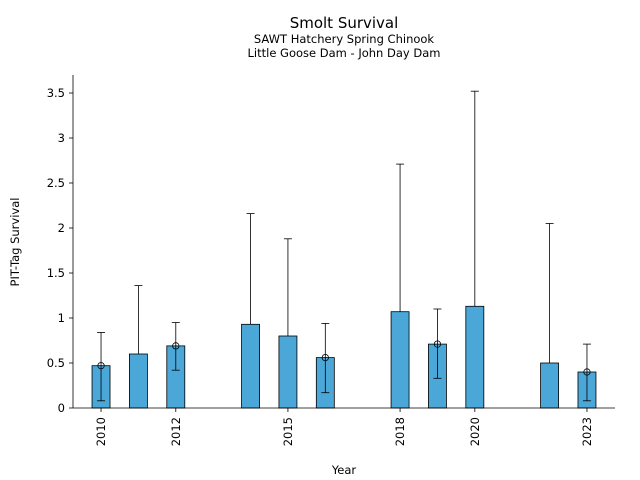 The height and width of the screenshot is (480, 640). I want to click on bar-2020, so click(475, 357).